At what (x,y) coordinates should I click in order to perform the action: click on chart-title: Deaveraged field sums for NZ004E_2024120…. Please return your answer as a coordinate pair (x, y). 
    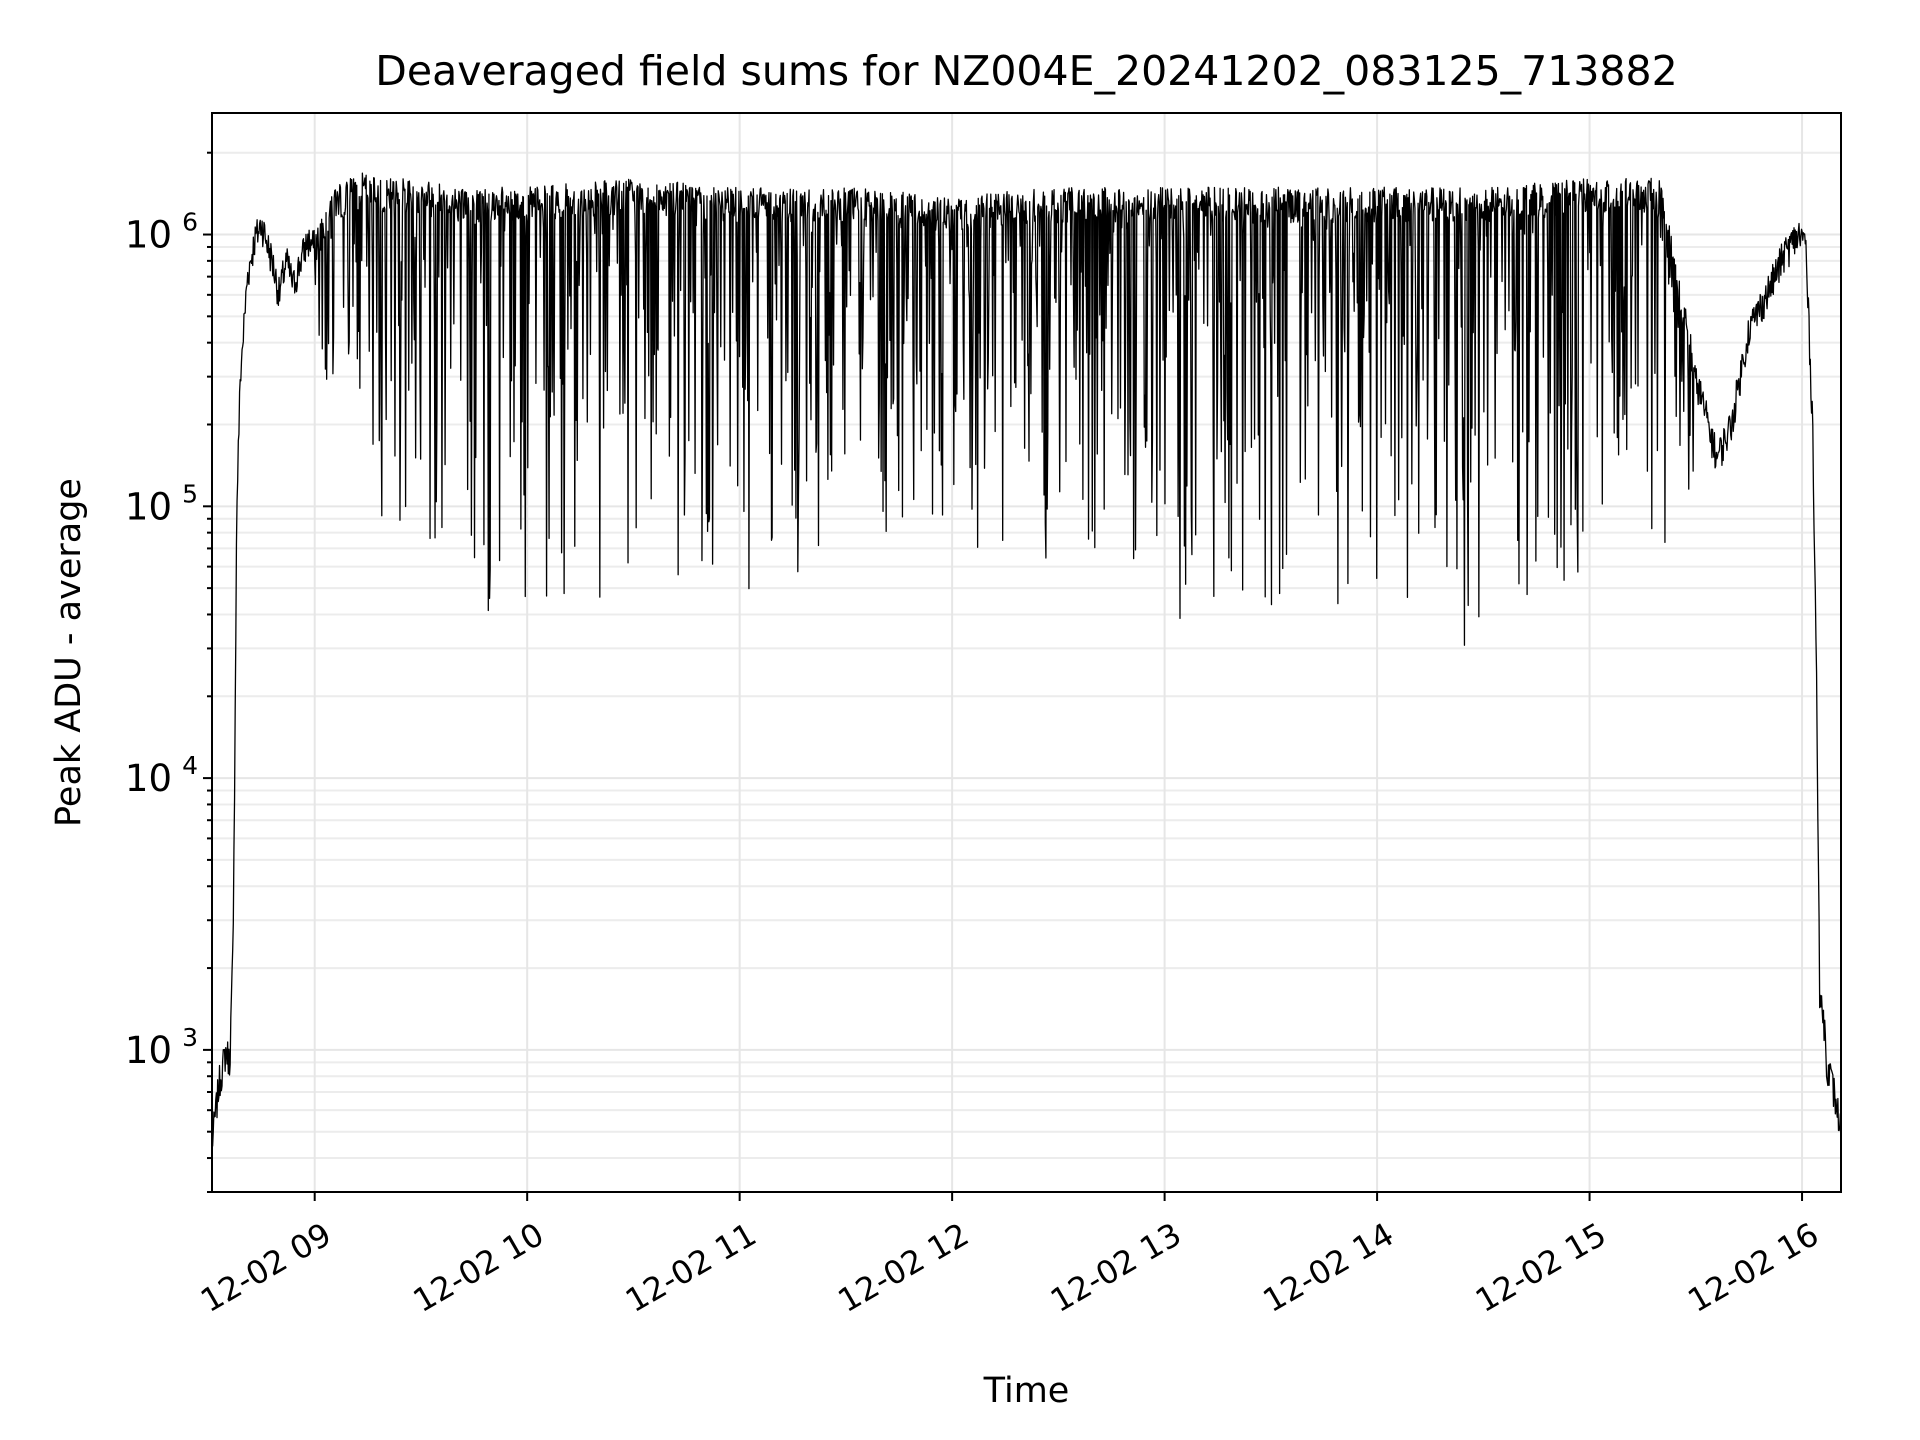
    Looking at the image, I should click on (1026, 71).